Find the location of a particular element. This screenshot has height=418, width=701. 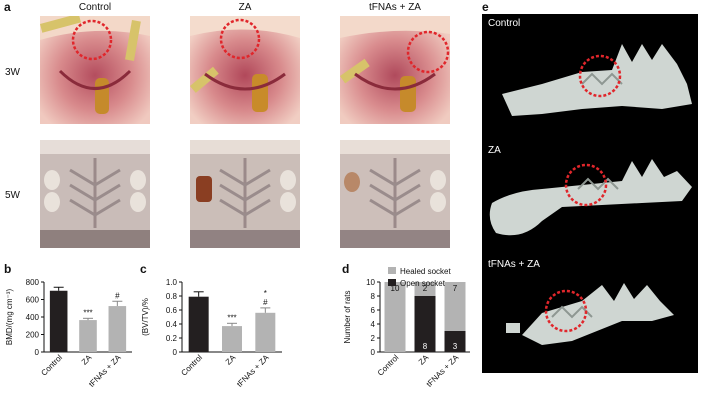

photo-3w-za is located at coordinates (245, 70).